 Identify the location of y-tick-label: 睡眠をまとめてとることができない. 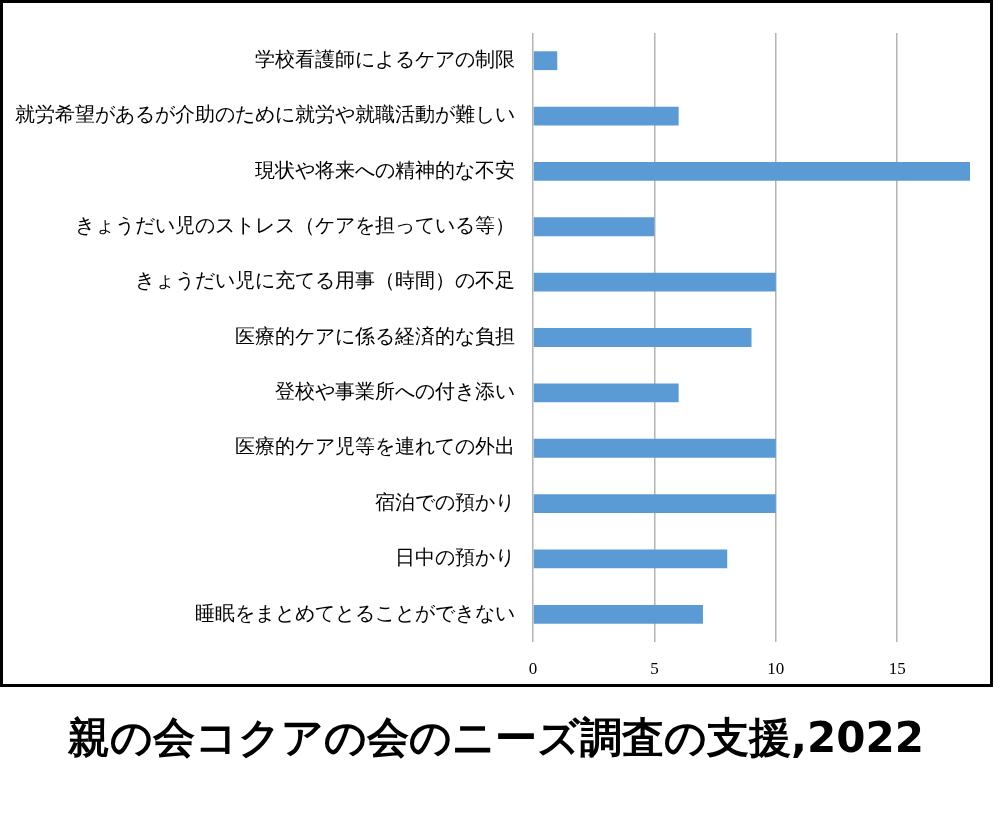
(355, 612).